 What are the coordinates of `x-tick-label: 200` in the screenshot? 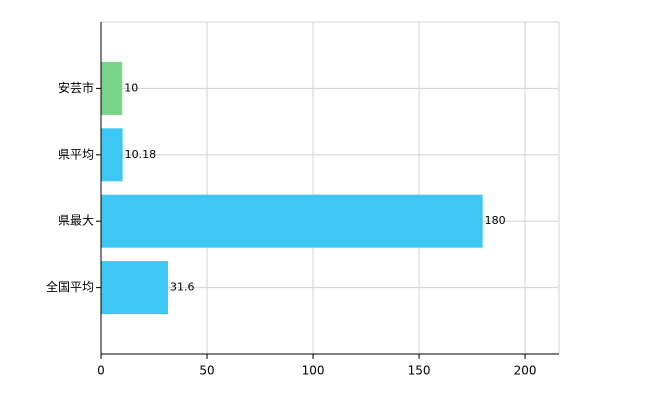 It's located at (525, 371).